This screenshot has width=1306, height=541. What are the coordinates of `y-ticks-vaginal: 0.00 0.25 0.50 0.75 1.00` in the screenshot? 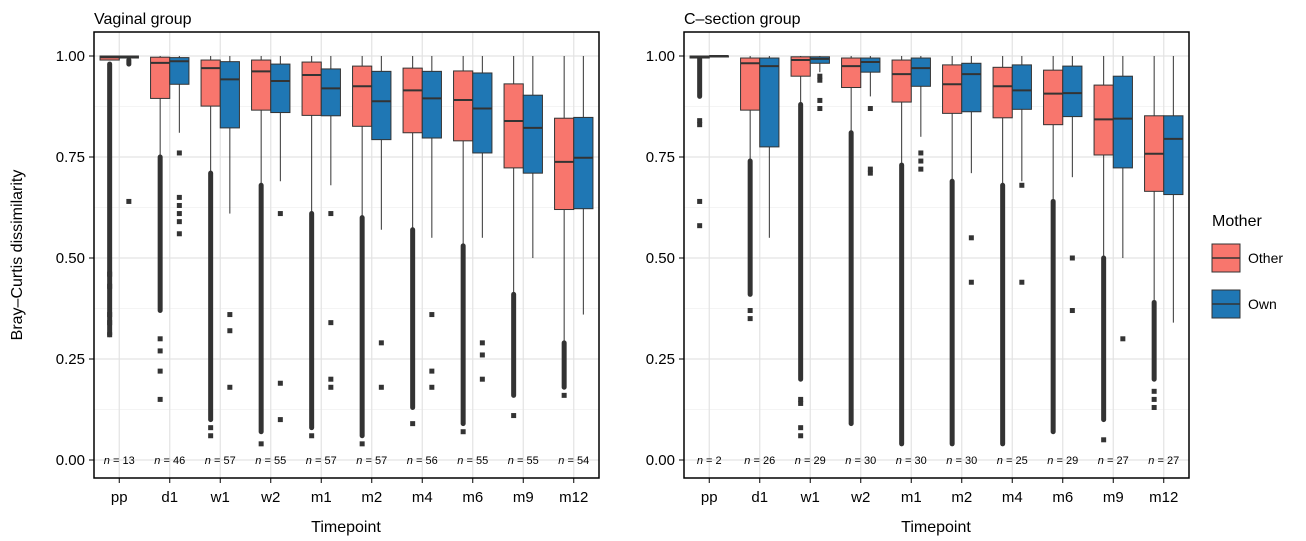 It's located at (75, 258).